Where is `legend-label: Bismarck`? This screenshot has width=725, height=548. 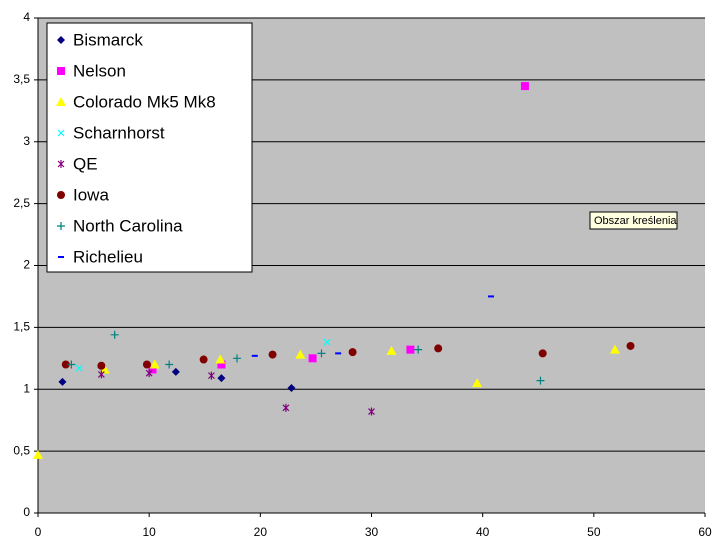
legend-label: Bismarck is located at coordinates (108, 39).